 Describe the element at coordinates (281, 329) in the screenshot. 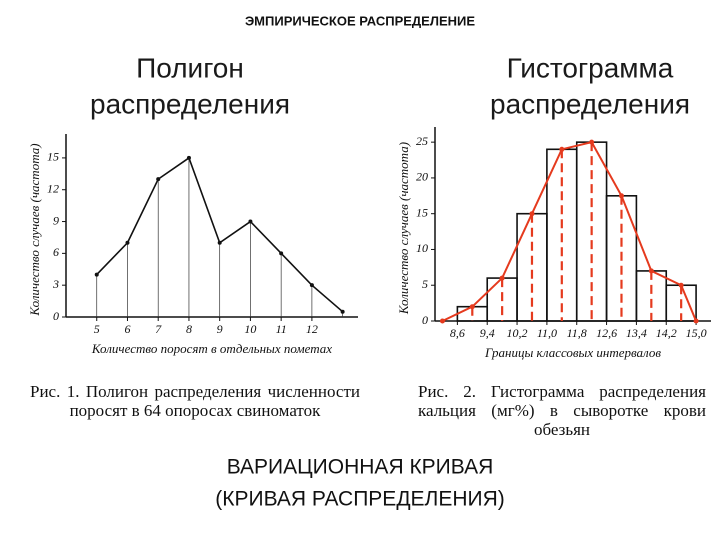

I see `x-tick-label: 11` at that location.